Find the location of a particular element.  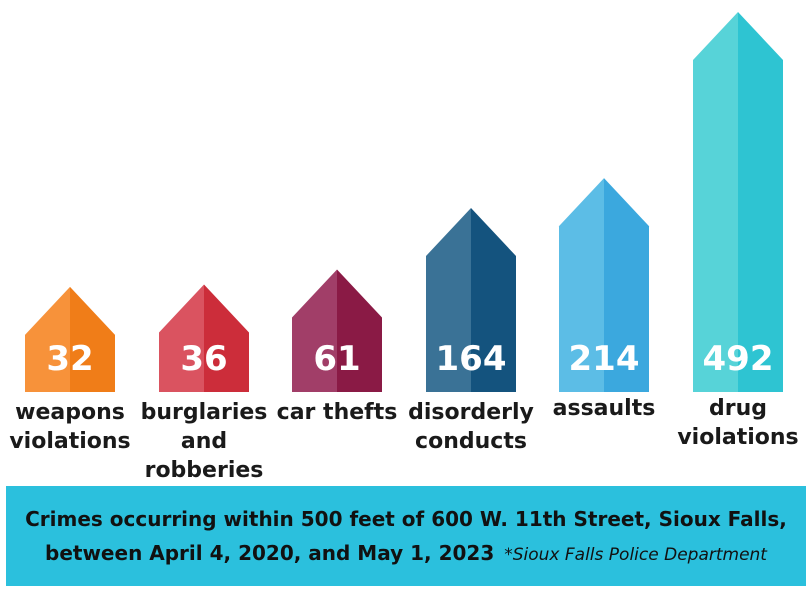

bar-value-label: 61 is located at coordinates (336, 359).